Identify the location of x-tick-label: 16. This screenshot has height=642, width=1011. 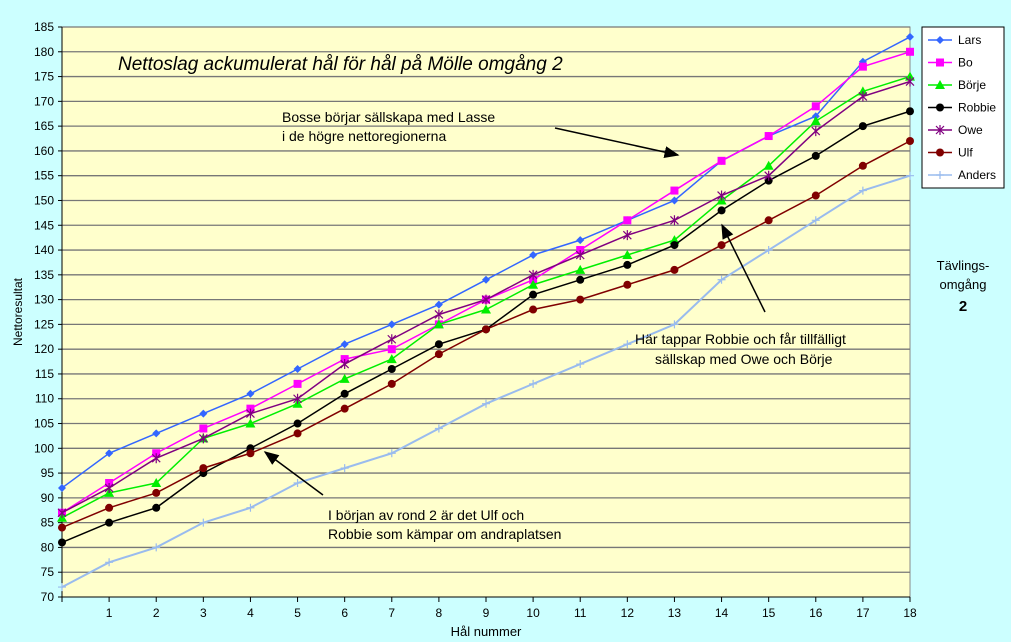
(816, 613).